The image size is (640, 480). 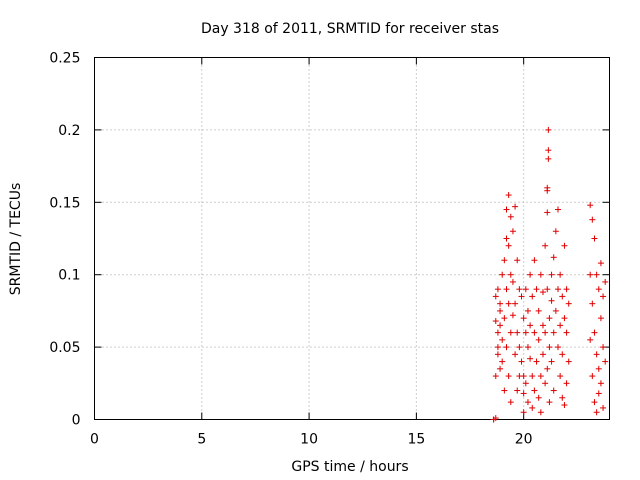 What do you see at coordinates (64, 203) in the screenshot?
I see `y-tick-label: 0.15` at bounding box center [64, 203].